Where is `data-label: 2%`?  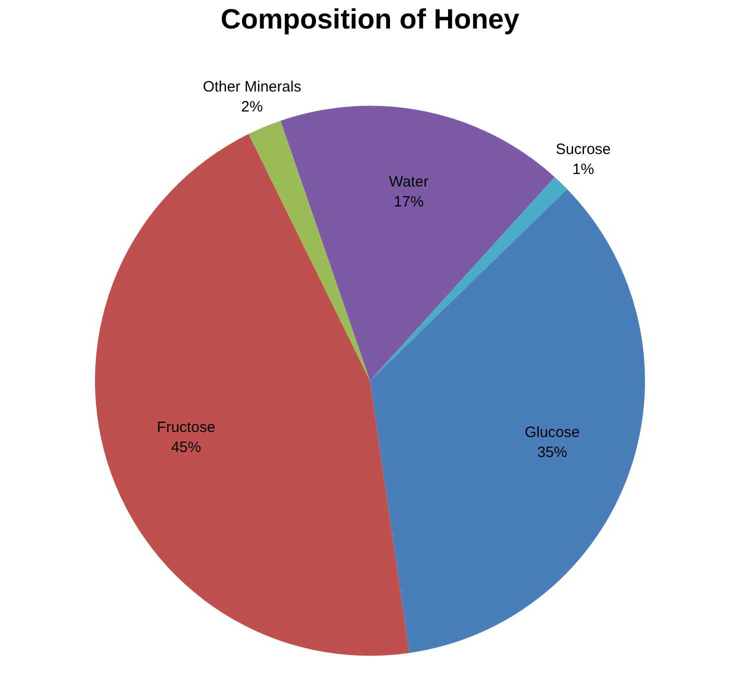
data-label: 2% is located at coordinates (252, 107).